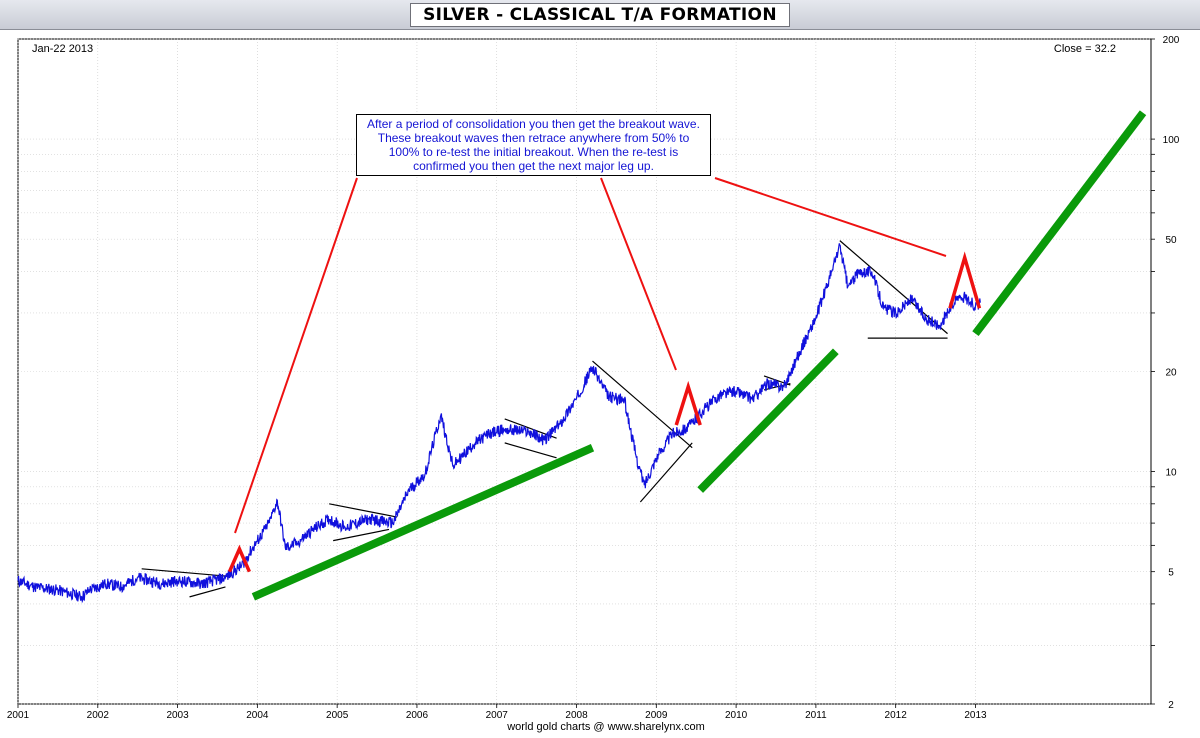 The image size is (1200, 738). What do you see at coordinates (497, 715) in the screenshot?
I see `x-tick-label: 2007` at bounding box center [497, 715].